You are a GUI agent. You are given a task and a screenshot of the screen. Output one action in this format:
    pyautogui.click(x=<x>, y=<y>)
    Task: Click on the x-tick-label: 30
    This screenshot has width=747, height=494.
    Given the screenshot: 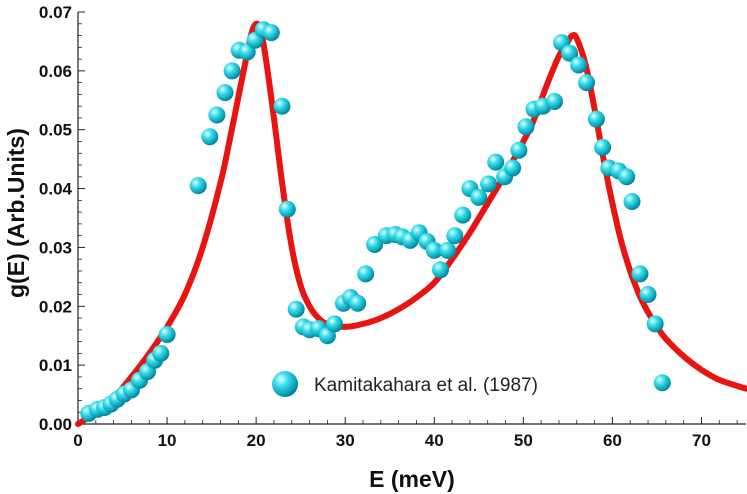 What is the action you would take?
    pyautogui.click(x=345, y=440)
    